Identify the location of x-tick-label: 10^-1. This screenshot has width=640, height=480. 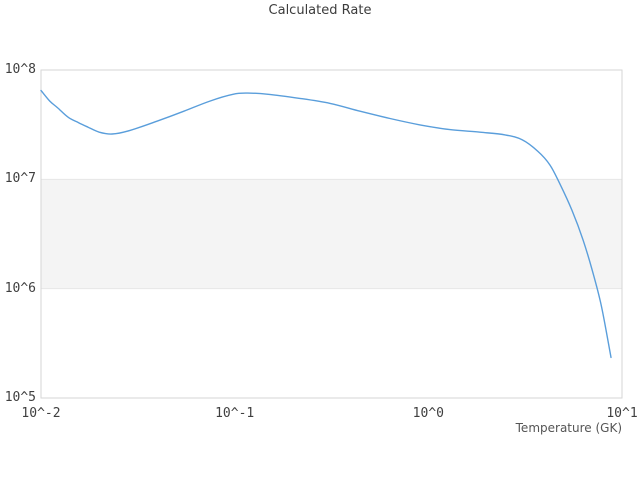
(235, 413).